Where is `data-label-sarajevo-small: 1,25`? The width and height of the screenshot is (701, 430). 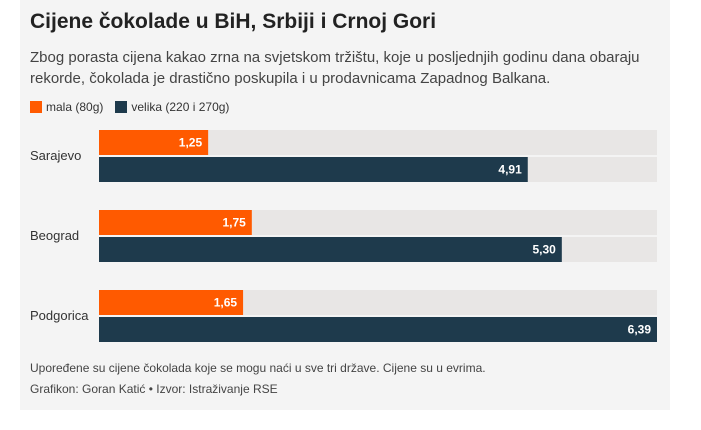 data-label-sarajevo-small: 1,25 is located at coordinates (191, 143).